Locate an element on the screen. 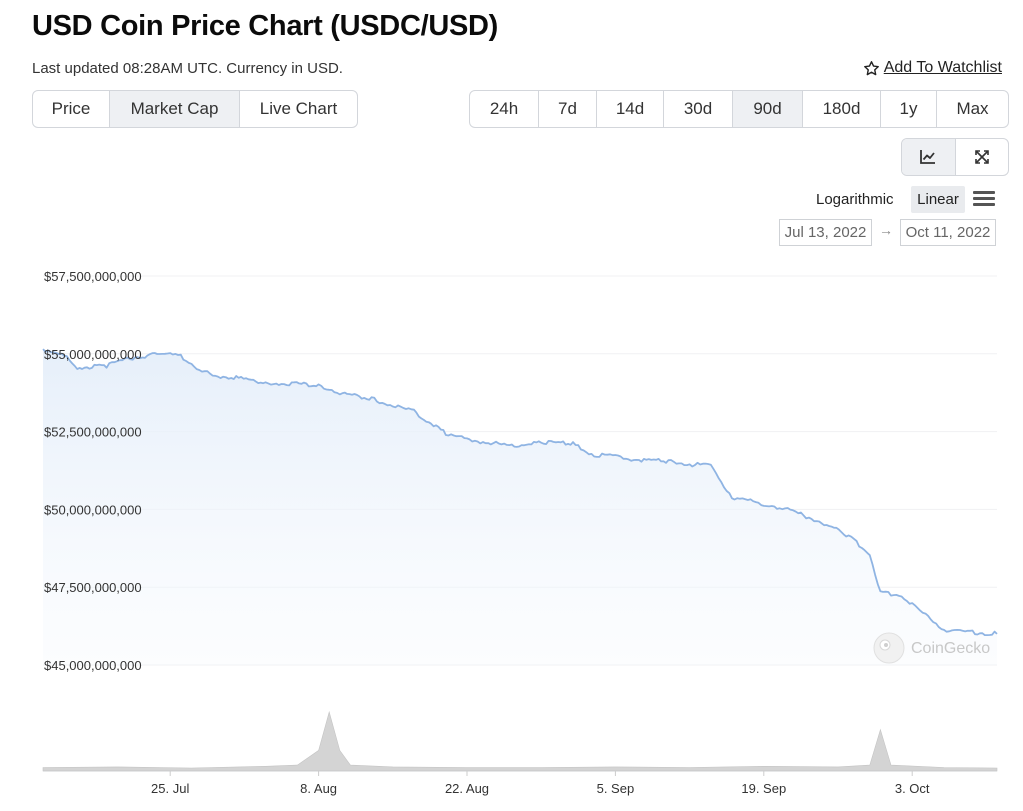 The height and width of the screenshot is (811, 1023). chart-type-tabs: Price Market Cap Live Chart is located at coordinates (195, 109).